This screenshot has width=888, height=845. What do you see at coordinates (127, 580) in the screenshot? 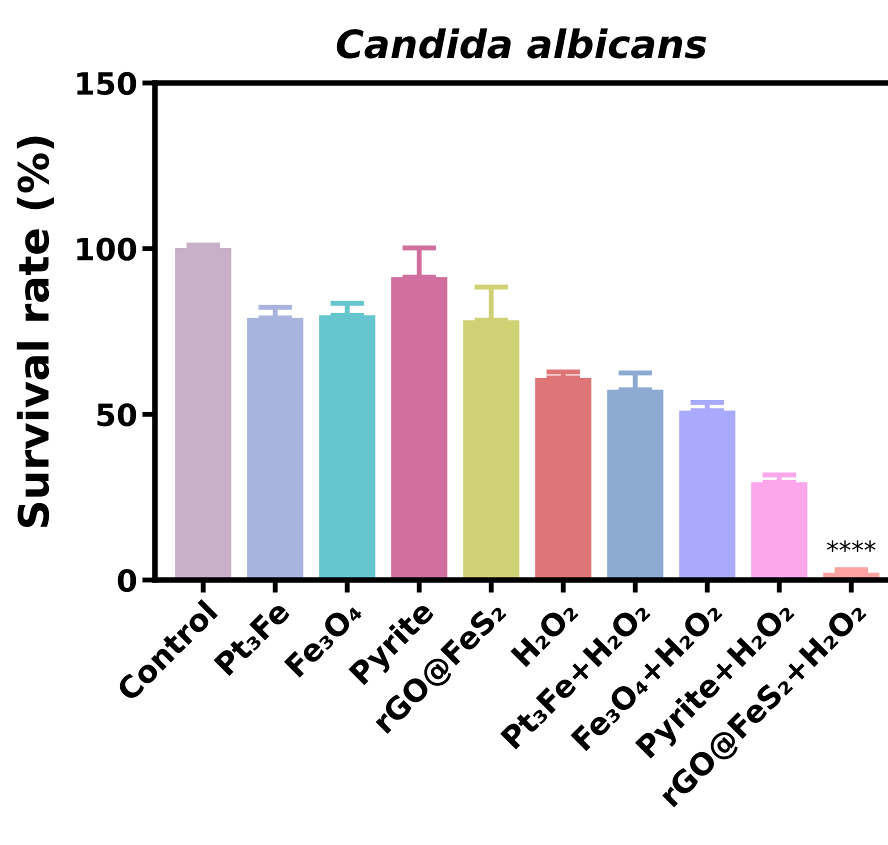
I see `y-tick-label: 0` at bounding box center [127, 580].